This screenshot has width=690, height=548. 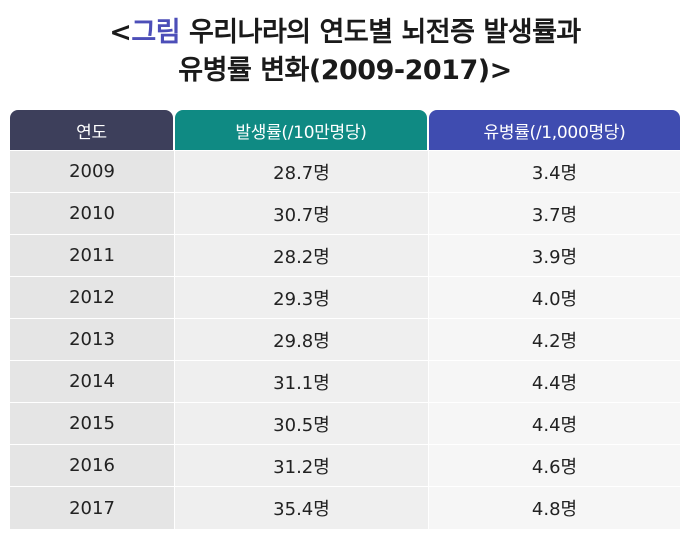 I want to click on cell-year: 2014, so click(x=92, y=381).